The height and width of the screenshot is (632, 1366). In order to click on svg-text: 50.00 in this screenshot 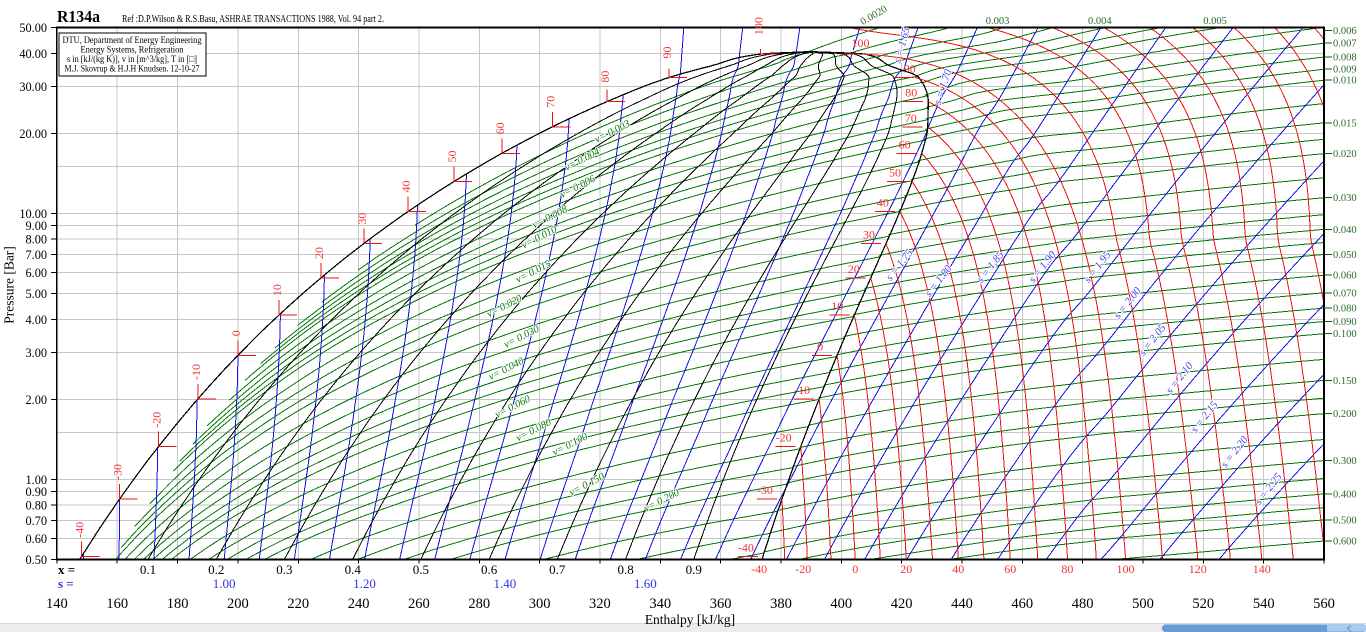, I will do `click(33, 28)`.